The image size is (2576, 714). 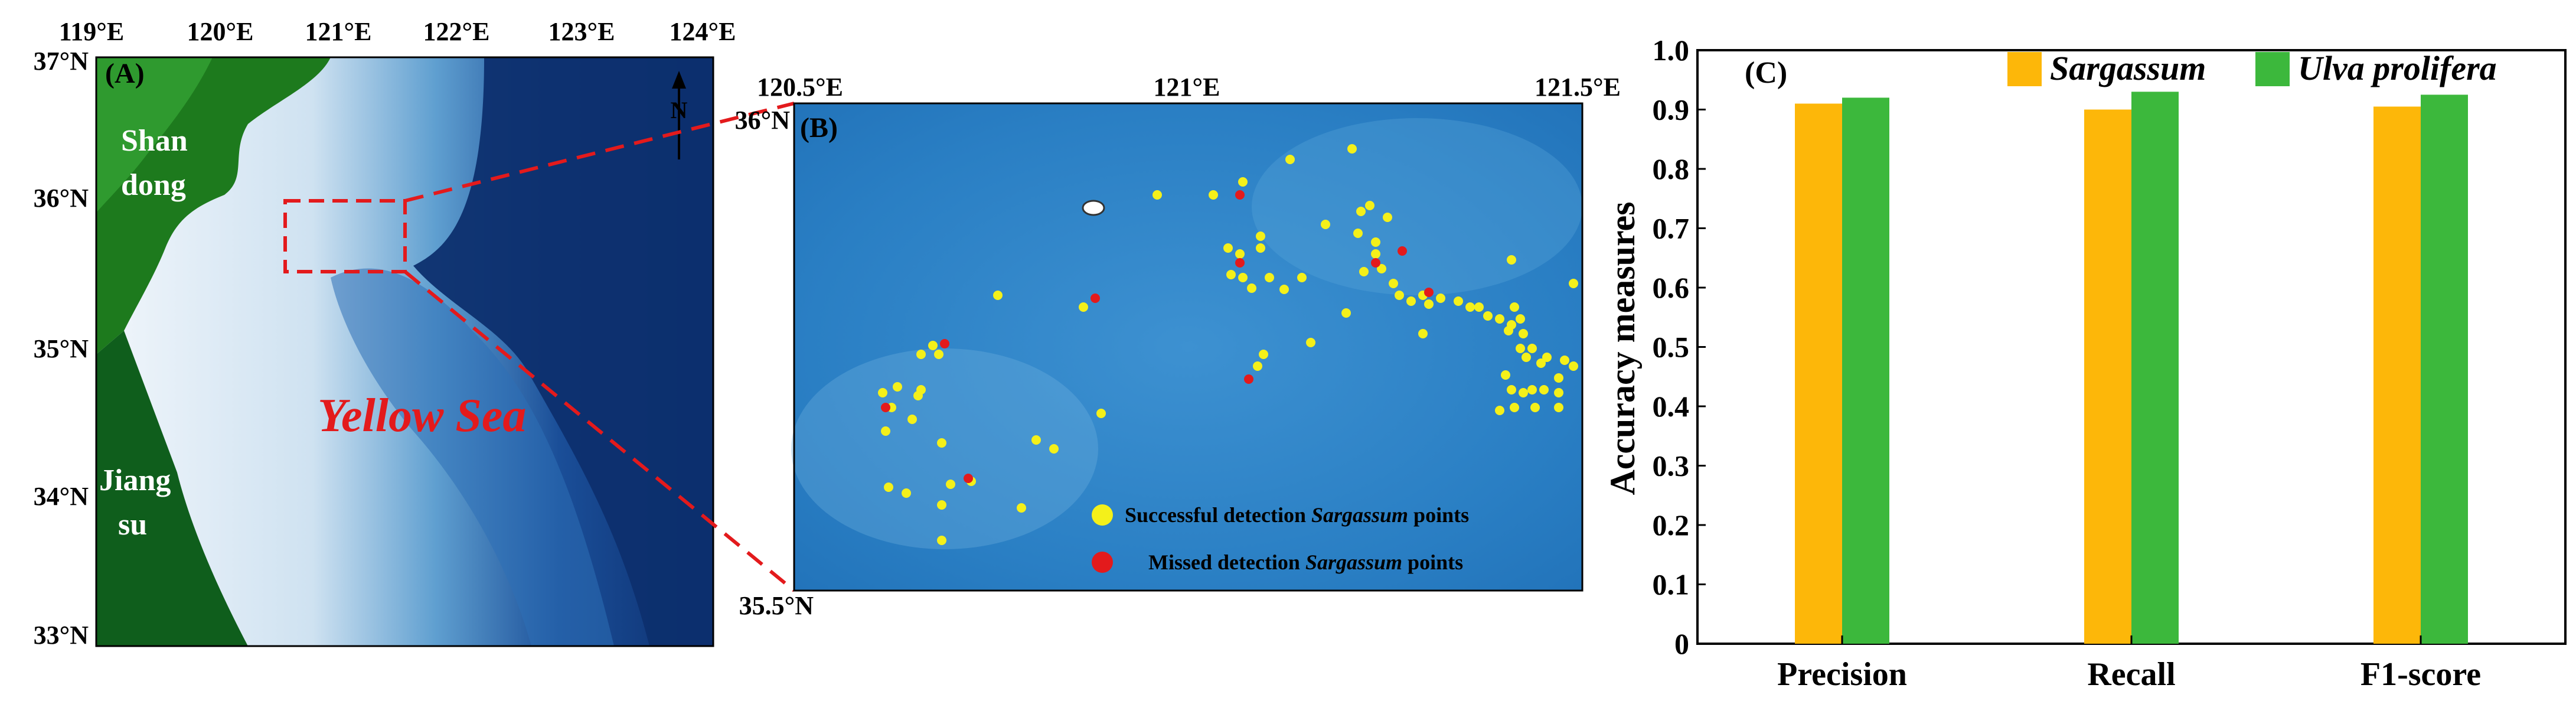 I want to click on x-axis-labels: Precision Recall F1-score, so click(x=2129, y=664).